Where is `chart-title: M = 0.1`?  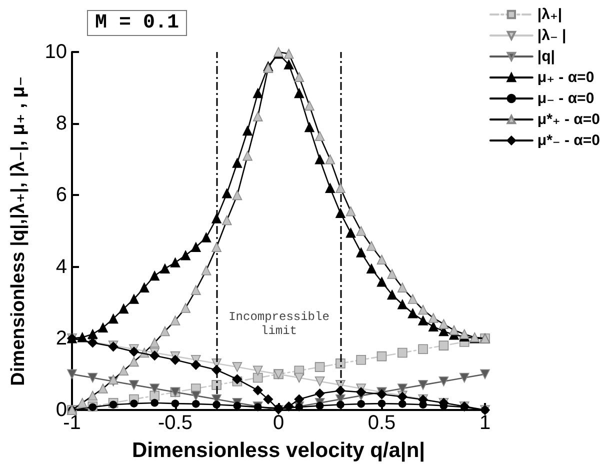 chart-title: M = 0.1 is located at coordinates (137, 23).